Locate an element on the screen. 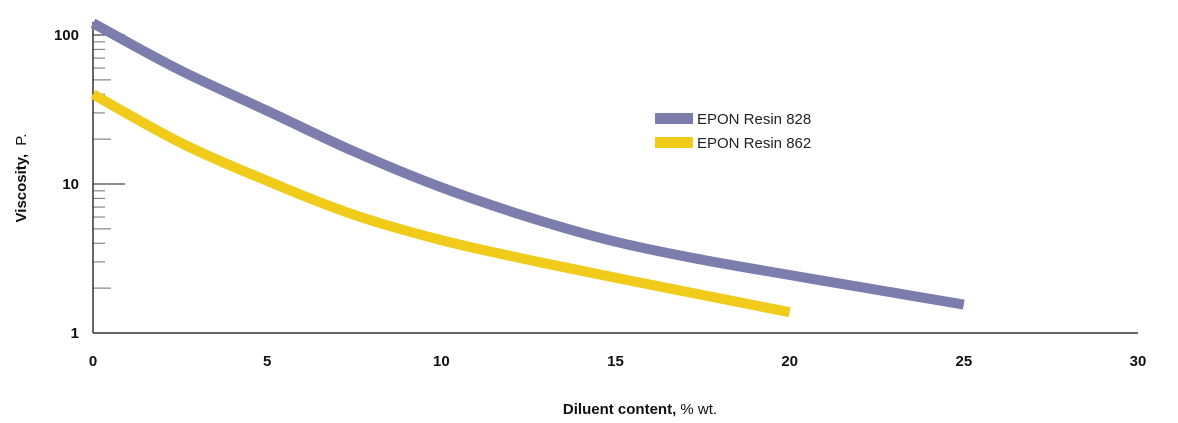  legend-label: EPON Resin 862 is located at coordinates (754, 143).